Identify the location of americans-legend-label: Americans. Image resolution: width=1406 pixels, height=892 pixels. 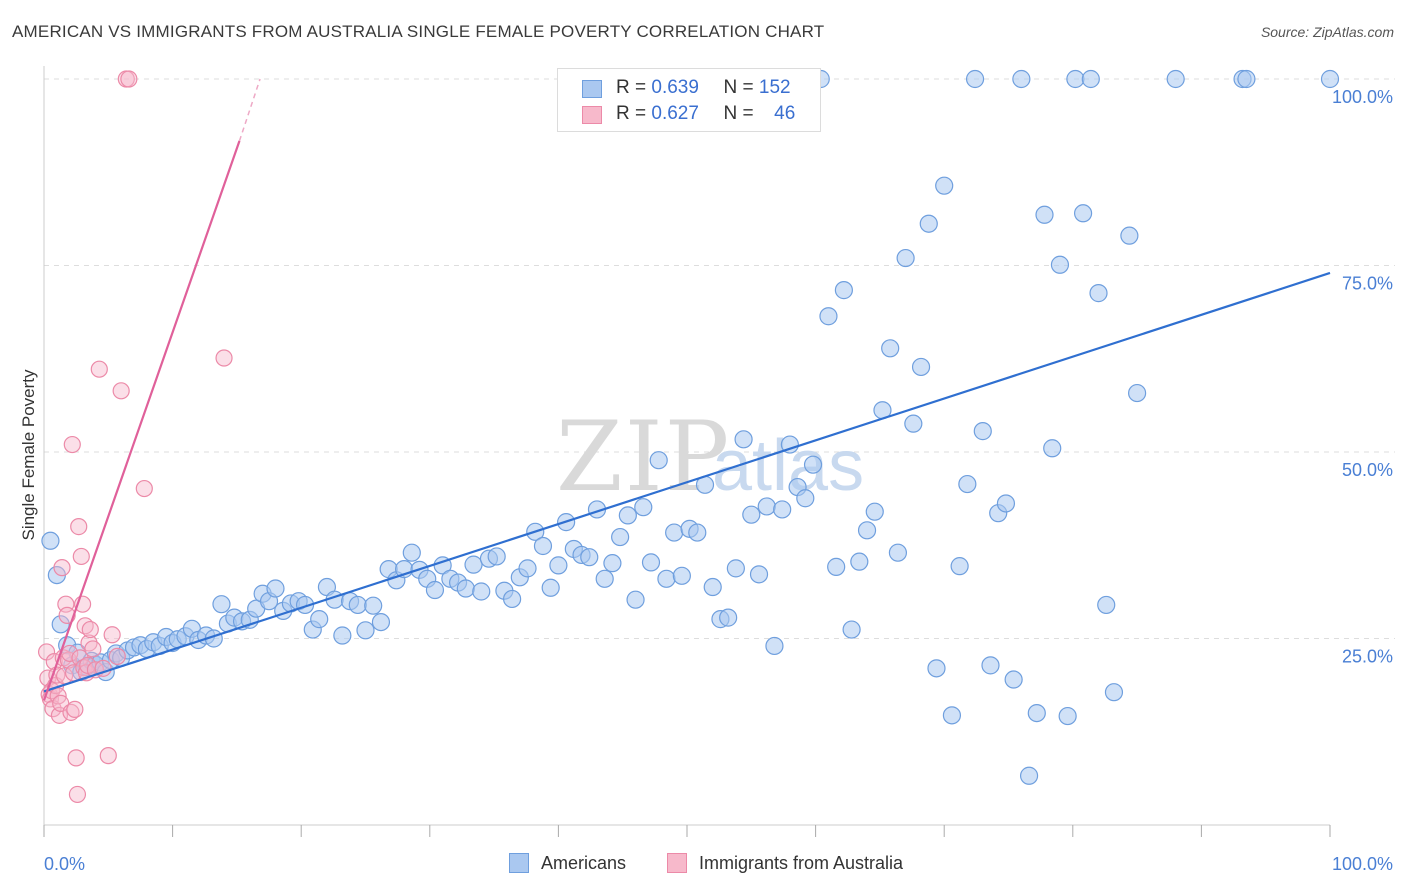
(584, 863).